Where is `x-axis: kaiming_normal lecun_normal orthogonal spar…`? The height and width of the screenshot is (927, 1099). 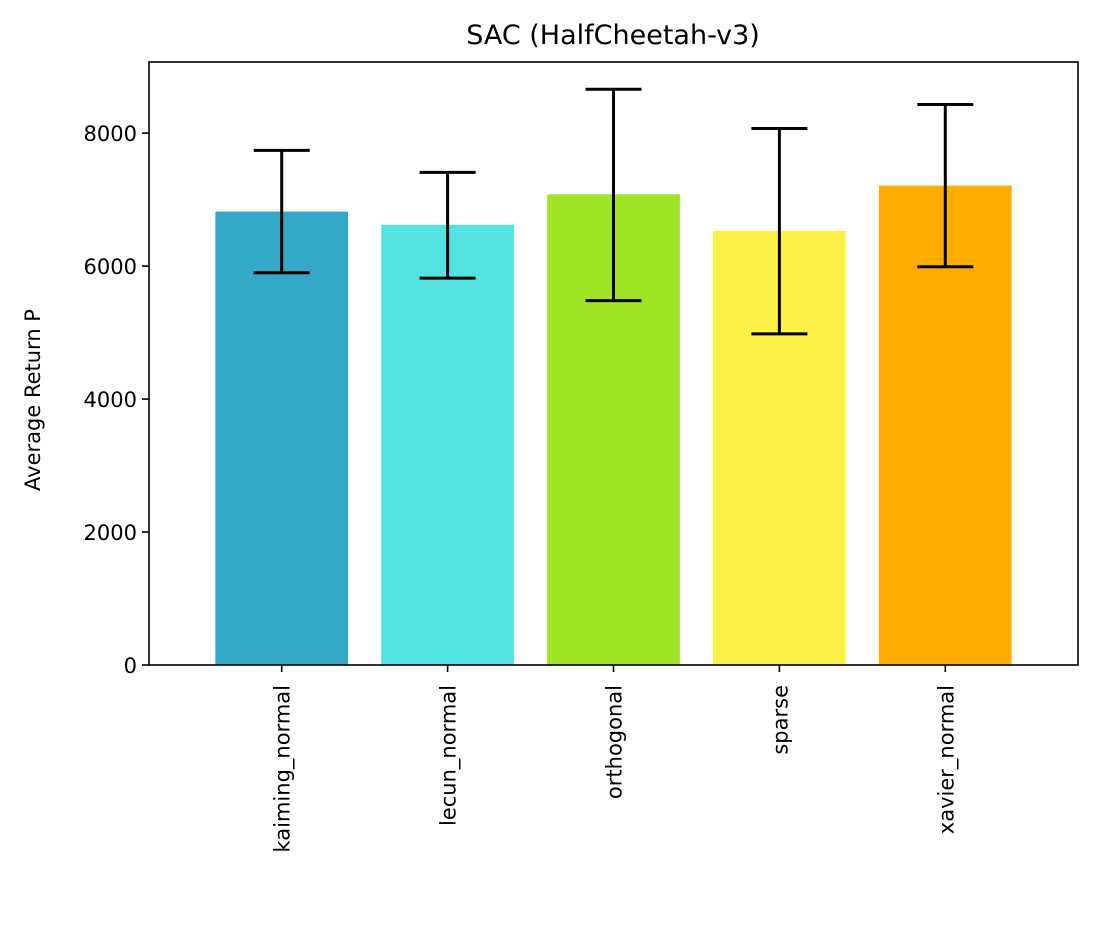
x-axis: kaiming_normal lecun_normal orthogonal spar… is located at coordinates (615, 759).